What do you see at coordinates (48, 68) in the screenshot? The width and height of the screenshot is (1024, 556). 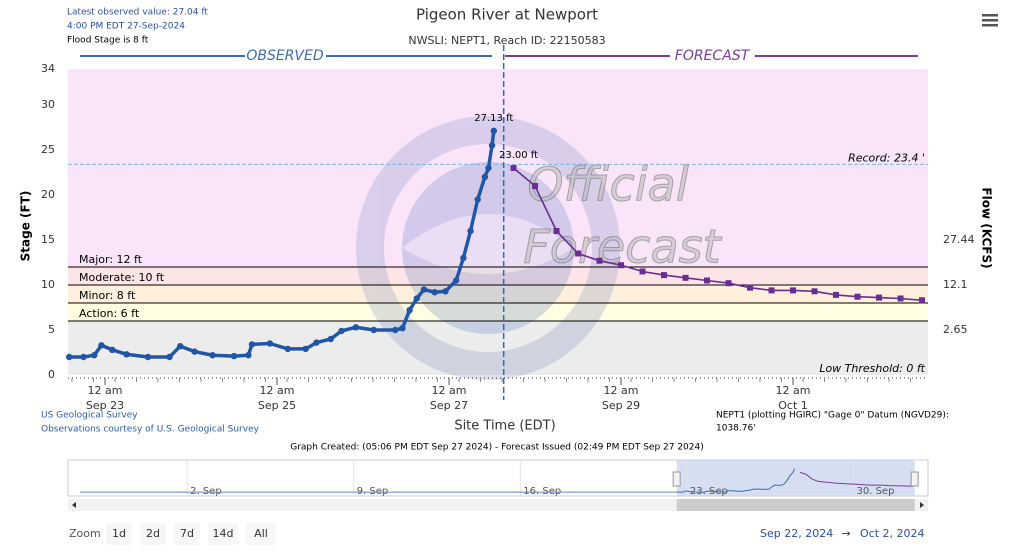 I see `y-tick-label: 34` at bounding box center [48, 68].